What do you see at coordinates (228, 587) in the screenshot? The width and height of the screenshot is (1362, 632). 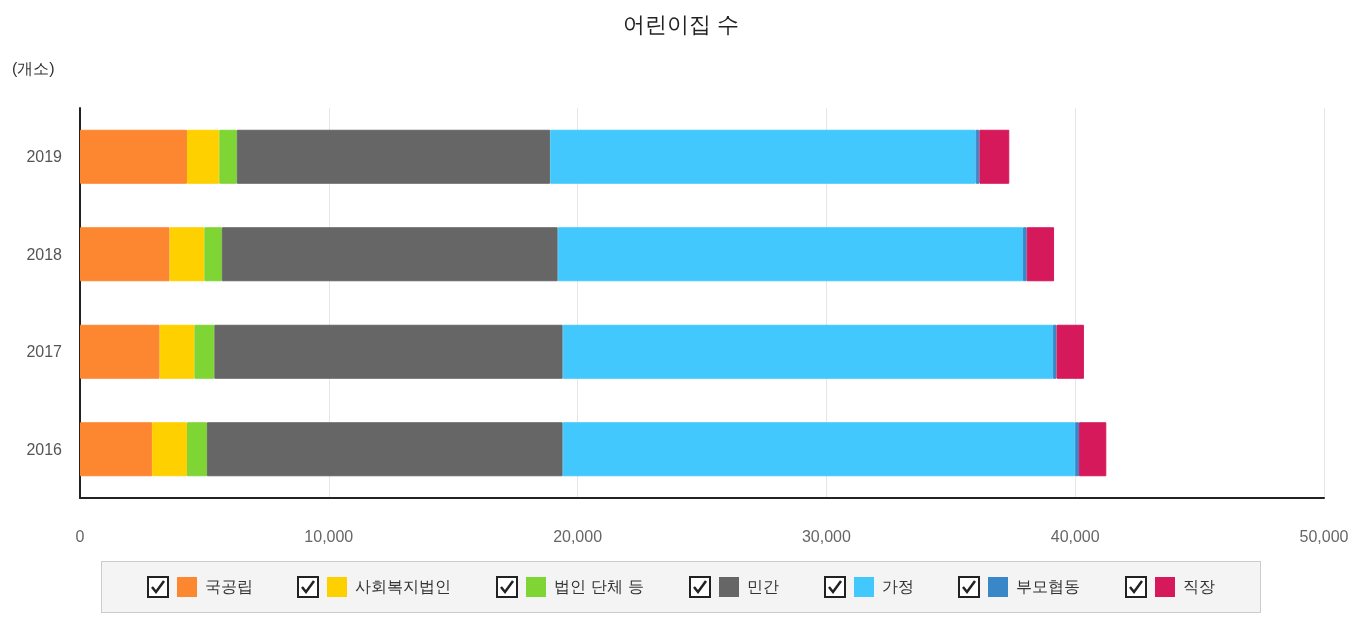 I see `legend-label: 국공립` at bounding box center [228, 587].